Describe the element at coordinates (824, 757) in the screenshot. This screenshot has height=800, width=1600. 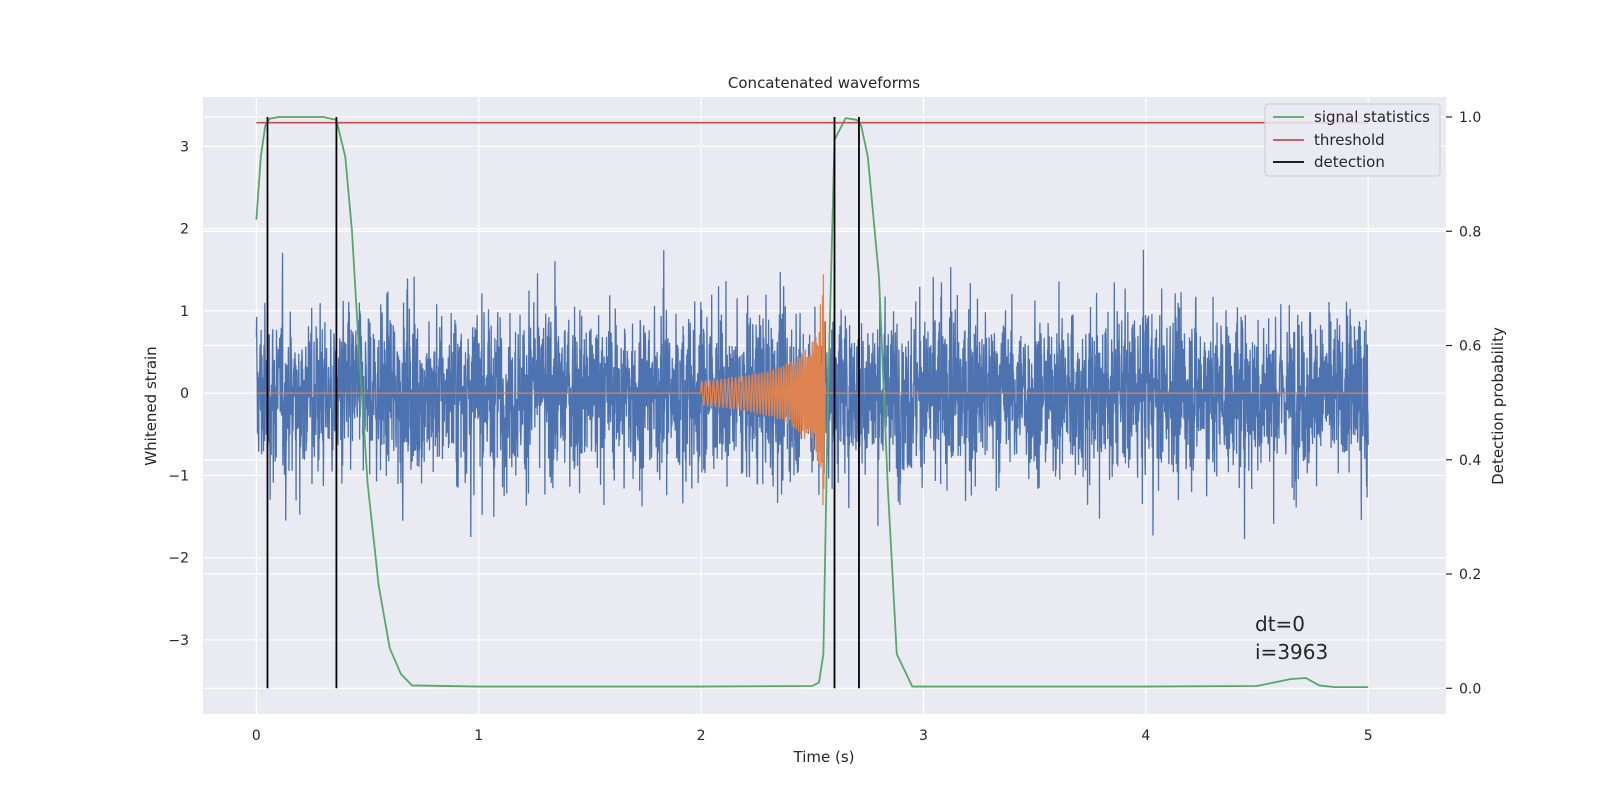
I see `x-axis-label: Time (s)` at that location.